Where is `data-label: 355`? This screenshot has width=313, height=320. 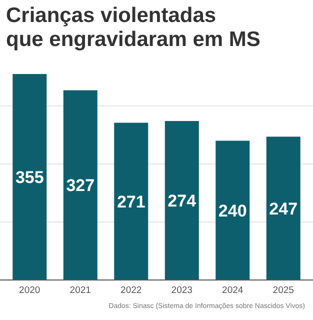
data-label: 355 is located at coordinates (29, 177).